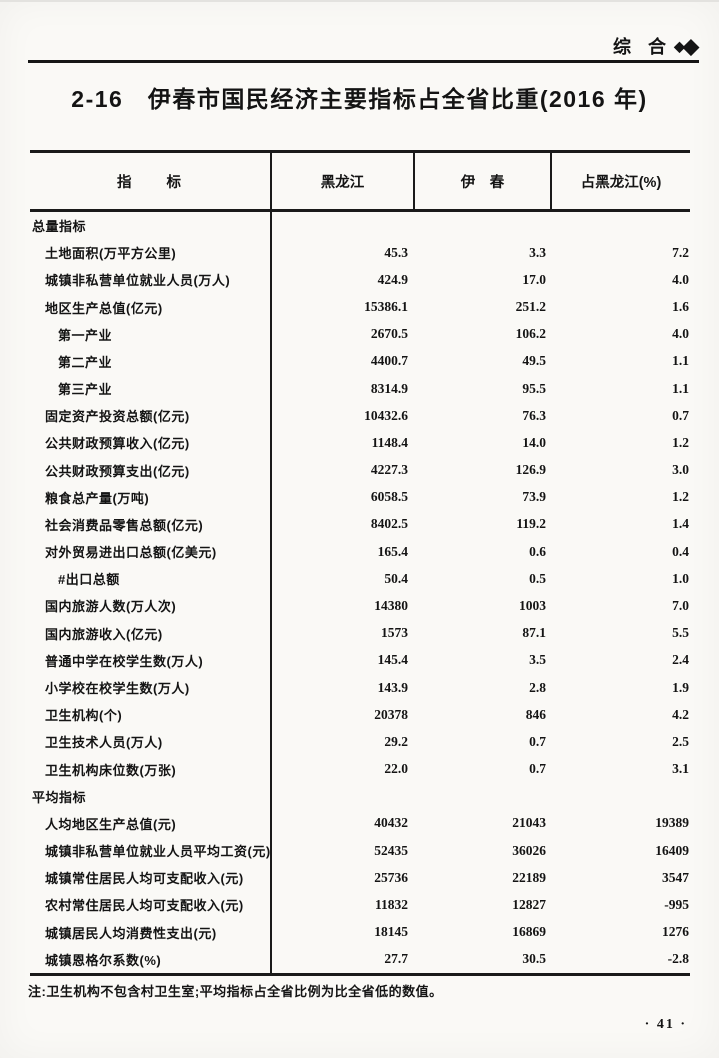 Image resolution: width=719 pixels, height=1058 pixels. I want to click on value-heilongjiang: 50.4, so click(396, 578).